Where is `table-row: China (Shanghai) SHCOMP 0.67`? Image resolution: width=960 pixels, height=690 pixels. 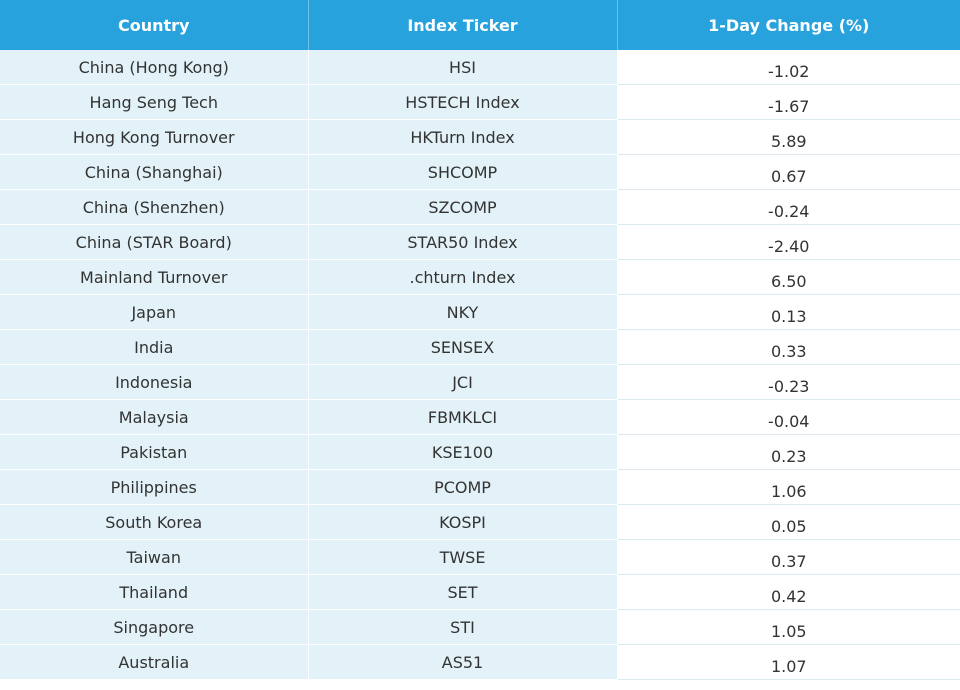 table-row: China (Shanghai) SHCOMP 0.67 is located at coordinates (480, 172).